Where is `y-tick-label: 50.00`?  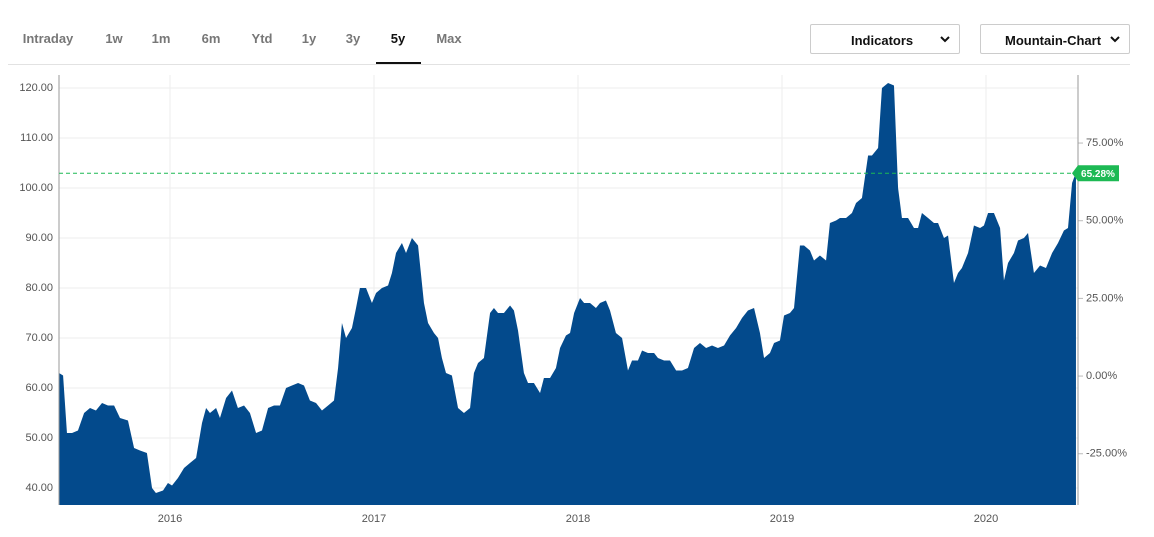
y-tick-label: 50.00 is located at coordinates (39, 438).